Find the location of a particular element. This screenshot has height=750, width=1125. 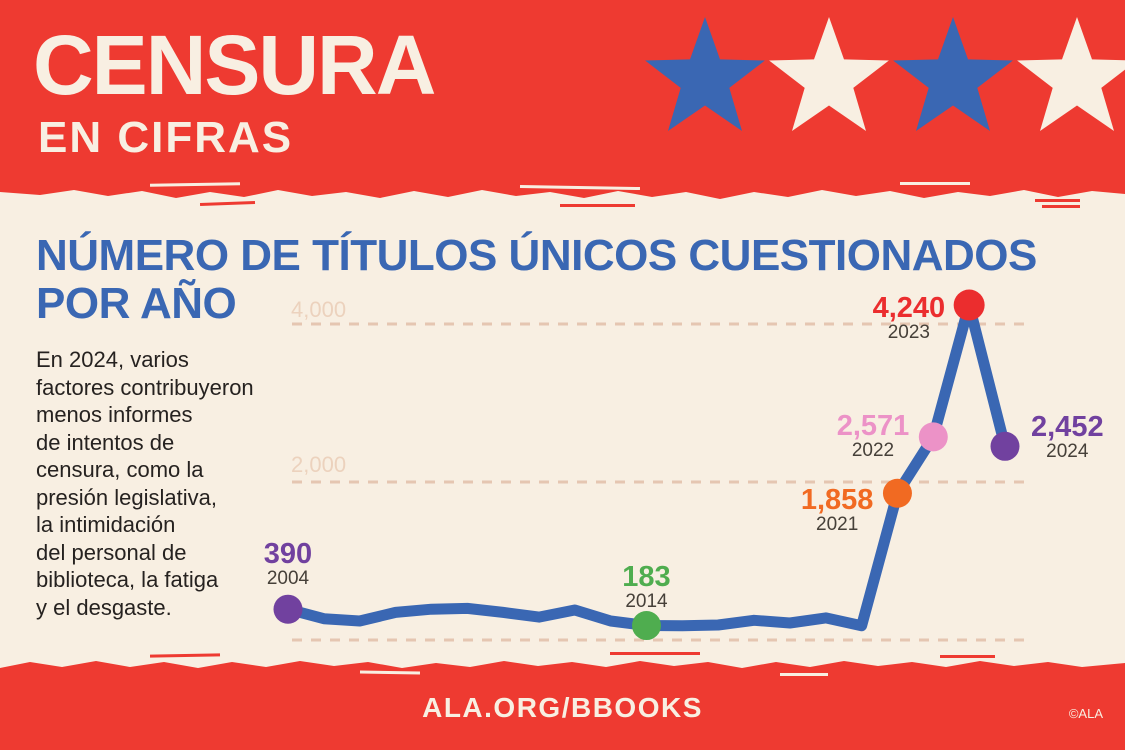

data-point-2014 is located at coordinates (646, 626).